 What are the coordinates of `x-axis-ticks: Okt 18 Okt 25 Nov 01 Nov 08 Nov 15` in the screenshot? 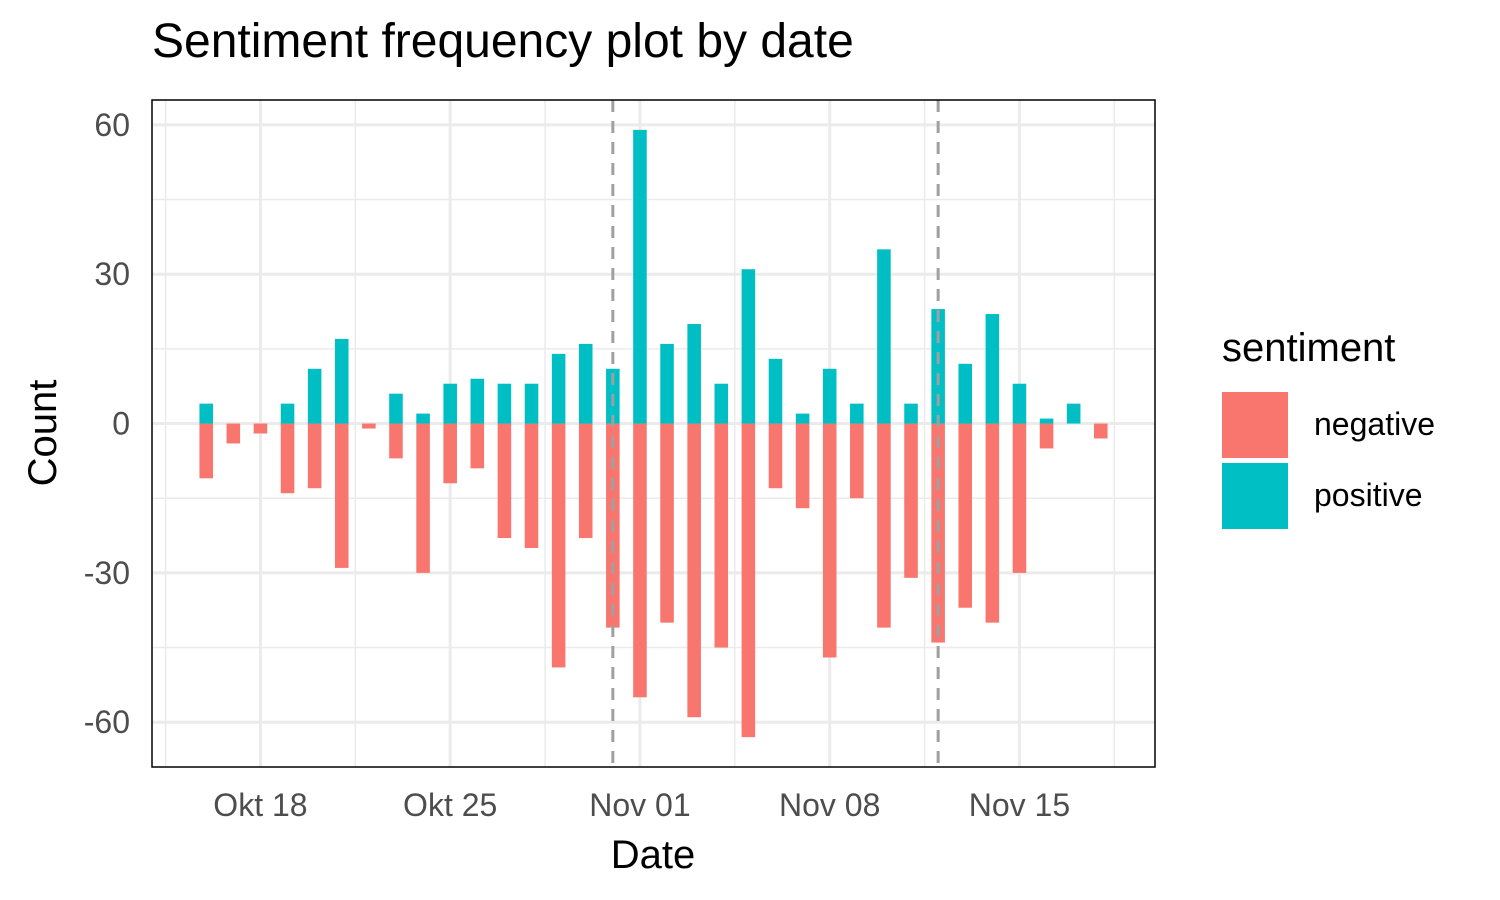 It's located at (641, 805).